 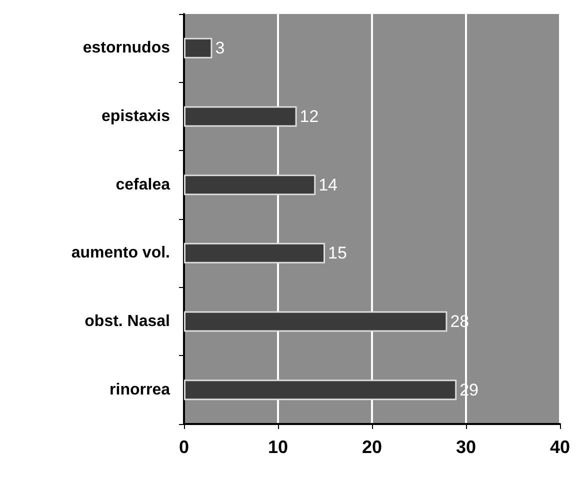 I want to click on x-tick-label: 20, so click(x=372, y=447).